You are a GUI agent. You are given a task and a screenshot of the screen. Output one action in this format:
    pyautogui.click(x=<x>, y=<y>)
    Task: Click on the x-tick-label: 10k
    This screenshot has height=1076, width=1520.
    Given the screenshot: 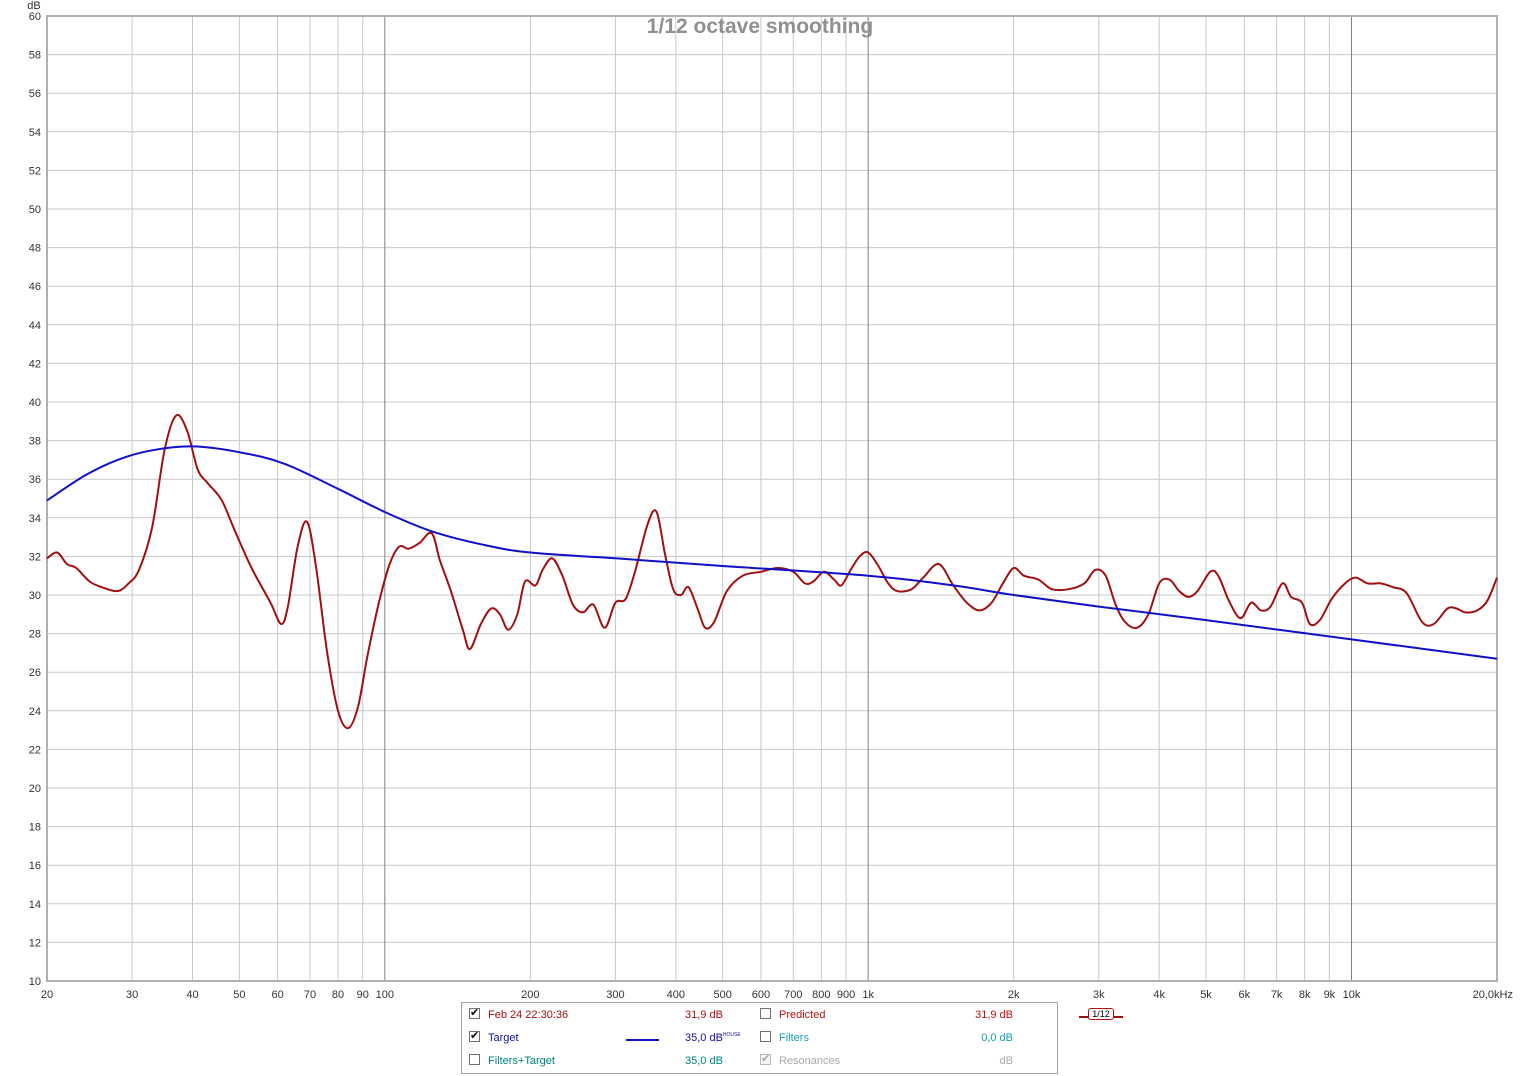 What is the action you would take?
    pyautogui.click(x=1352, y=994)
    